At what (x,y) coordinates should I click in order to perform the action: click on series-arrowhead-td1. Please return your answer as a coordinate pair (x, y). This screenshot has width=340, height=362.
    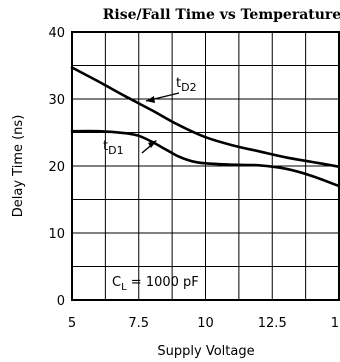
    Looking at the image, I should click on (152, 144).